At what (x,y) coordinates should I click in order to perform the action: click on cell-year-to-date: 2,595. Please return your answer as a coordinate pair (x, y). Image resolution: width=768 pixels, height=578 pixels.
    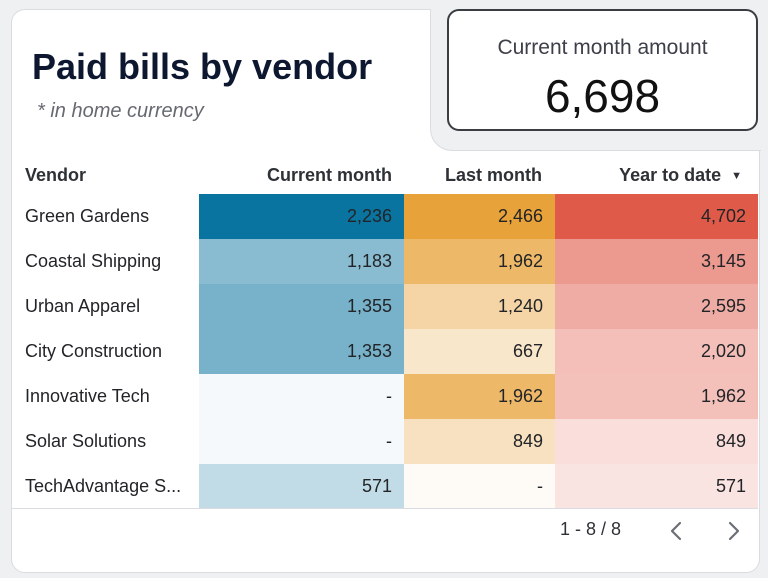
    Looking at the image, I should click on (656, 306).